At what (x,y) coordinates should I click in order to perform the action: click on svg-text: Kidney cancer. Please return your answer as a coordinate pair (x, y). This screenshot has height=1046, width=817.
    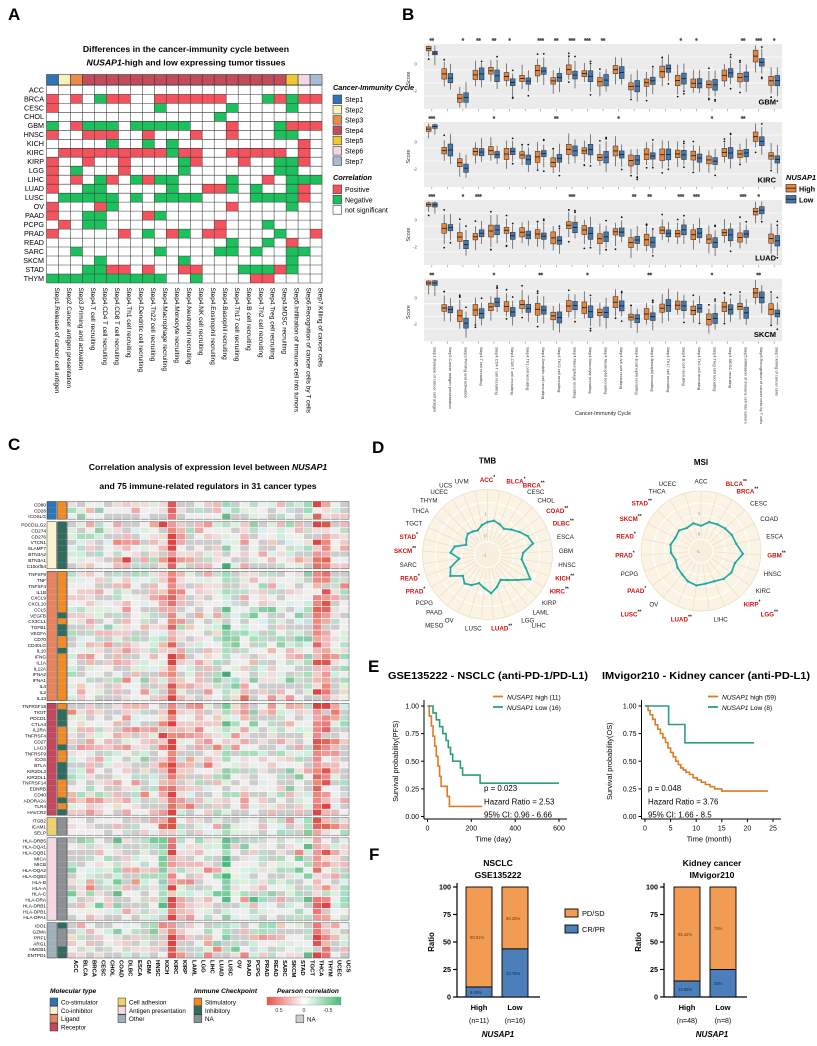
    Looking at the image, I should click on (712, 863).